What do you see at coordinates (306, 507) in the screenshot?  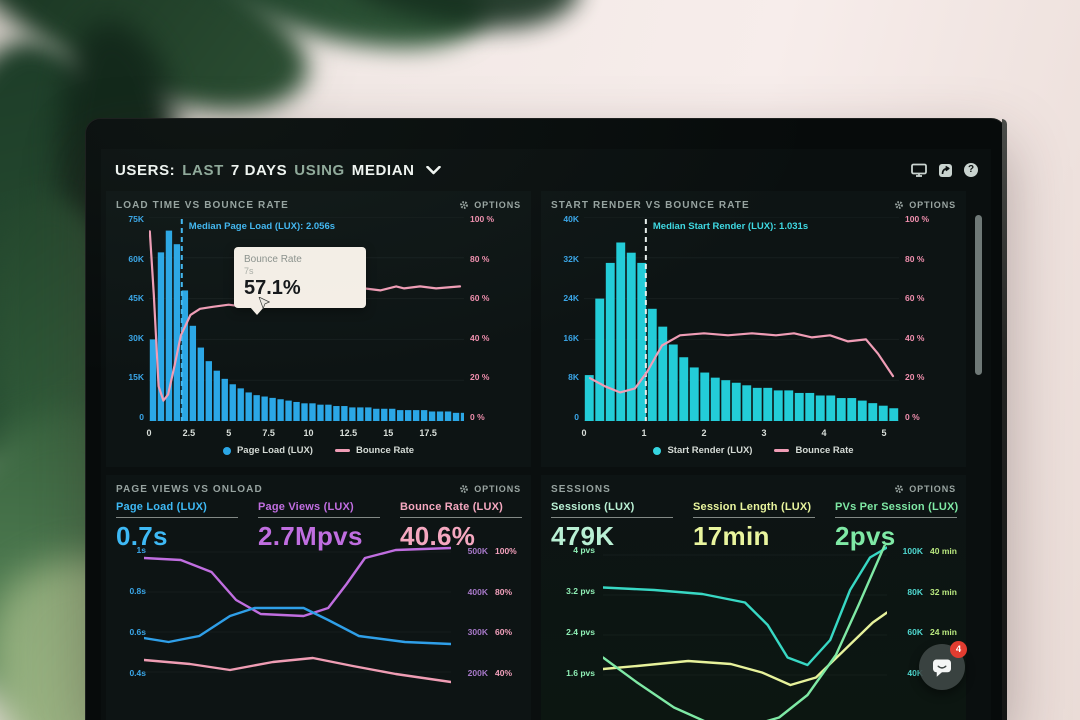 I see `metric-label: Page Views (LUX)` at bounding box center [306, 507].